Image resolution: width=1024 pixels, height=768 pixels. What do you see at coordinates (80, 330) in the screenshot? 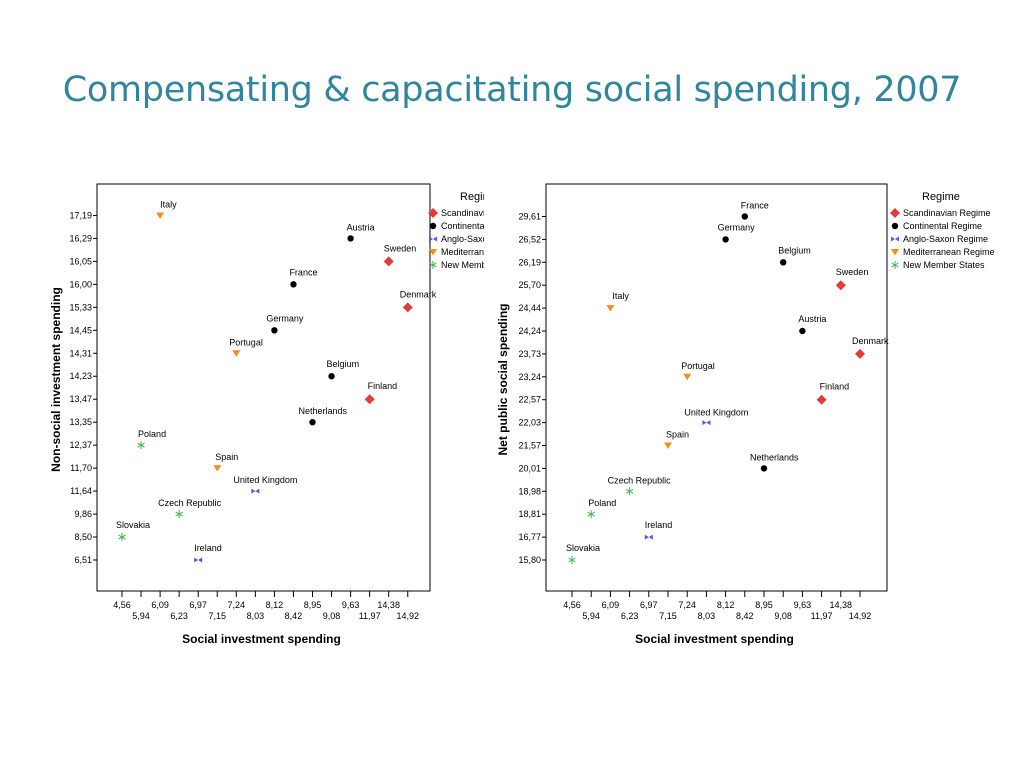
I see `y-tick-label: 14,45` at bounding box center [80, 330].